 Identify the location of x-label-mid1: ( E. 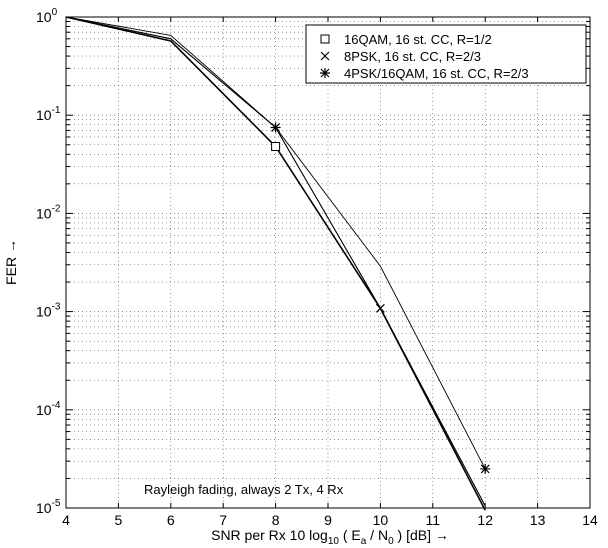
(350, 535).